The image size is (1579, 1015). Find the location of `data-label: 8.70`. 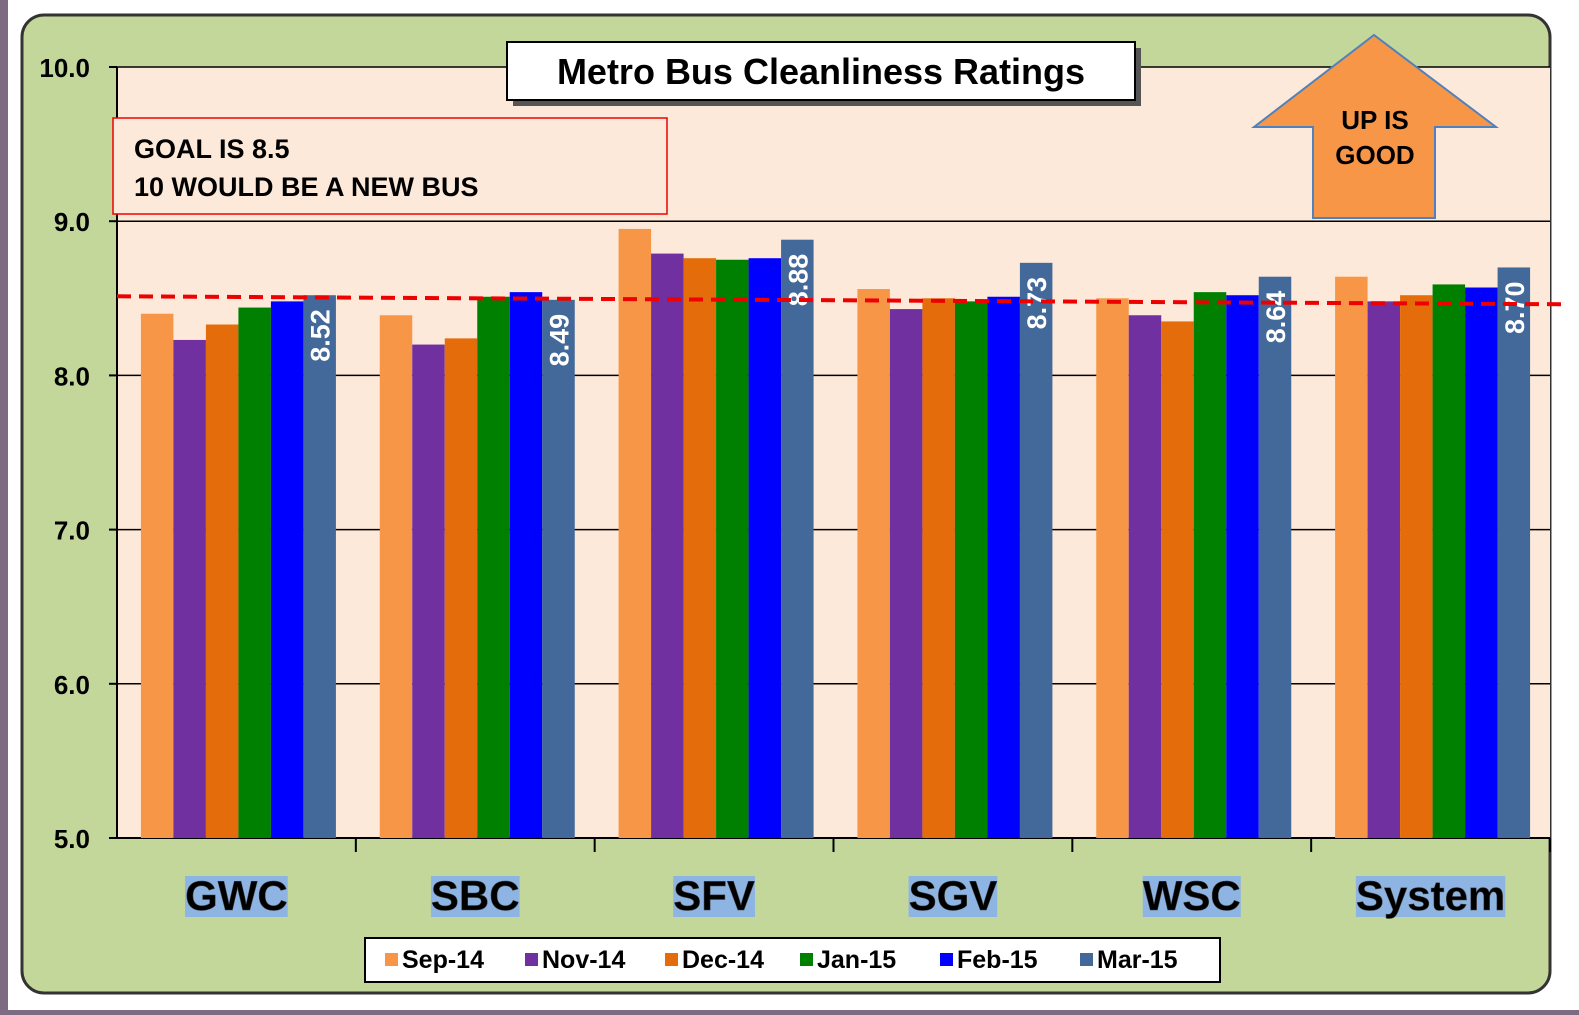

data-label: 8.70 is located at coordinates (1515, 307).